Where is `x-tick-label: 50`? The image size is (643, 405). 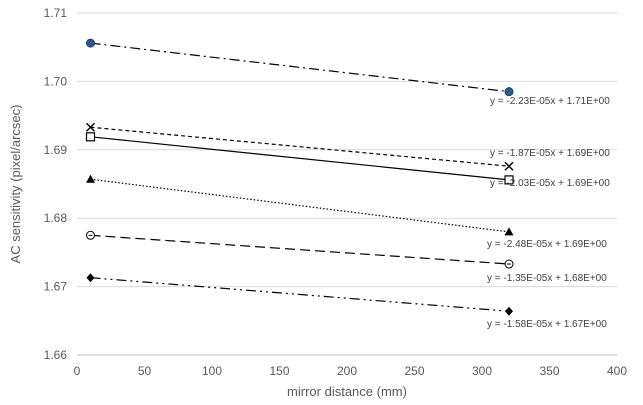
x-tick-label: 50 is located at coordinates (145, 371).